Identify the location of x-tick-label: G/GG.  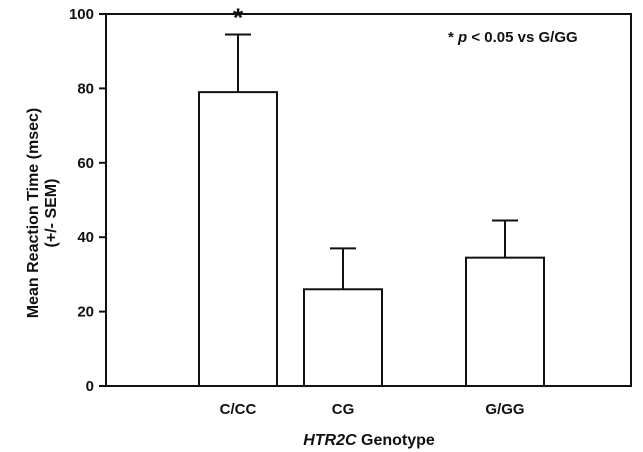
(504, 409).